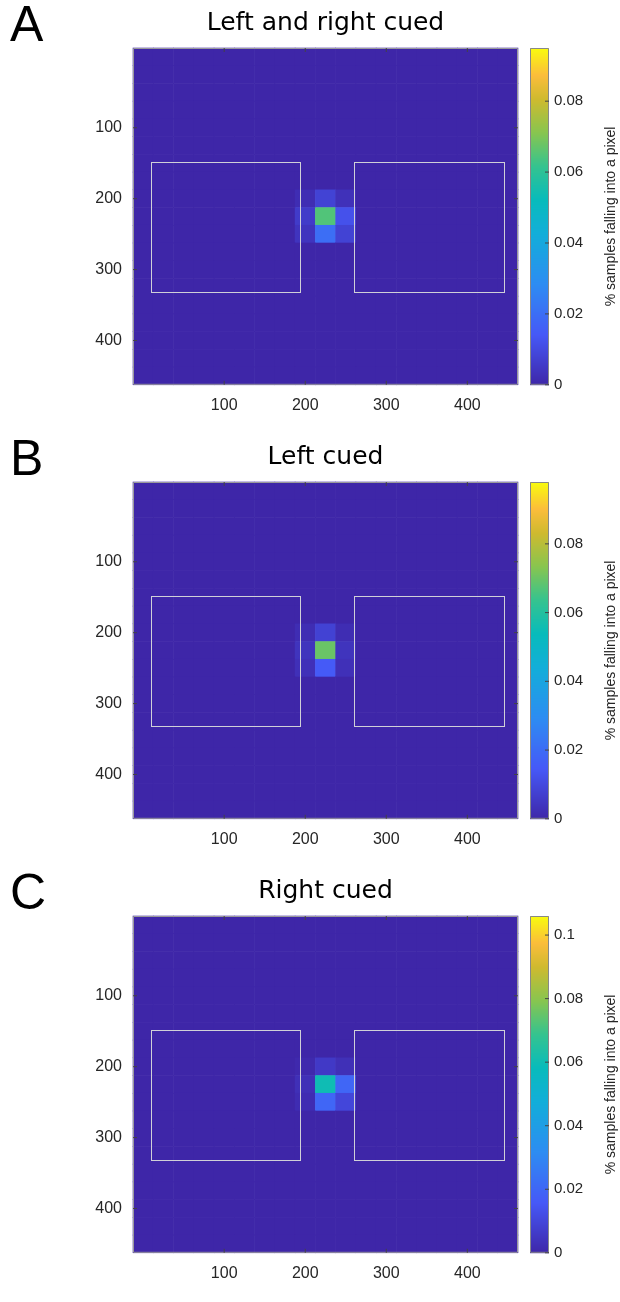 The image size is (620, 1302). I want to click on chart-title: Right cued, so click(325, 889).